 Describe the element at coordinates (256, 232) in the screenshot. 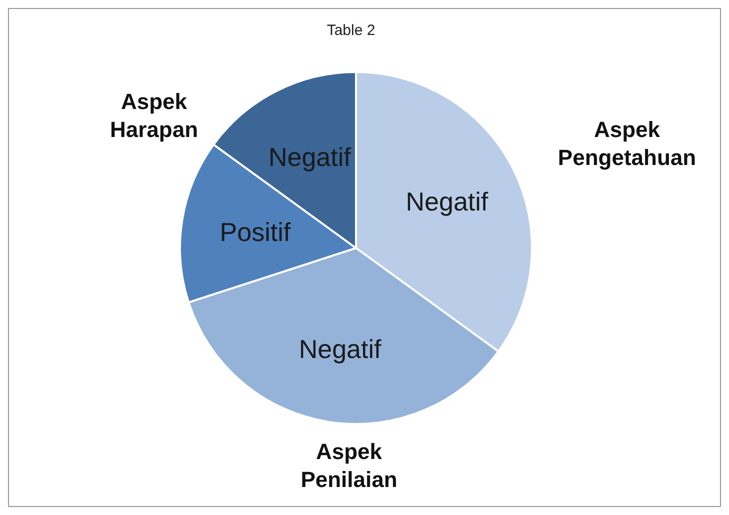

I see `slice-label: Positif` at that location.